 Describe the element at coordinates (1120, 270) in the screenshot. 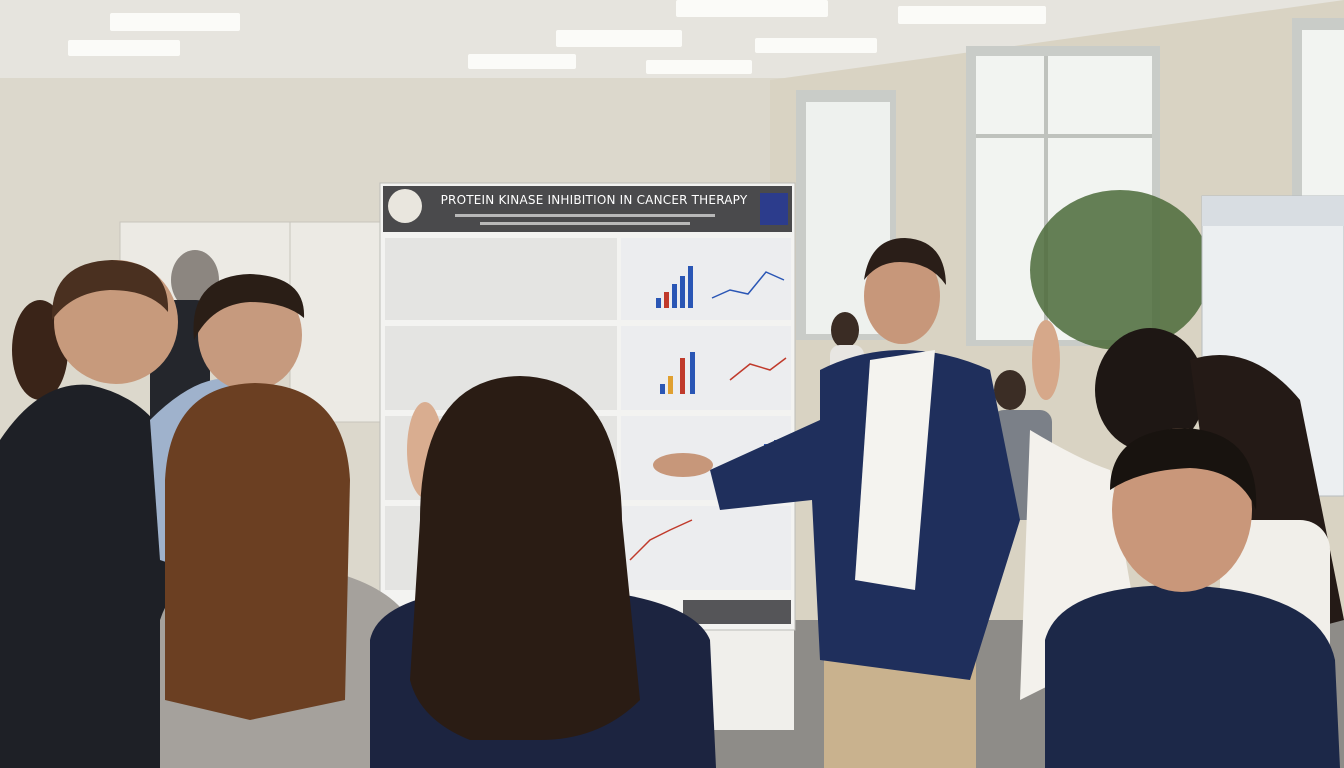

I see `plant` at that location.